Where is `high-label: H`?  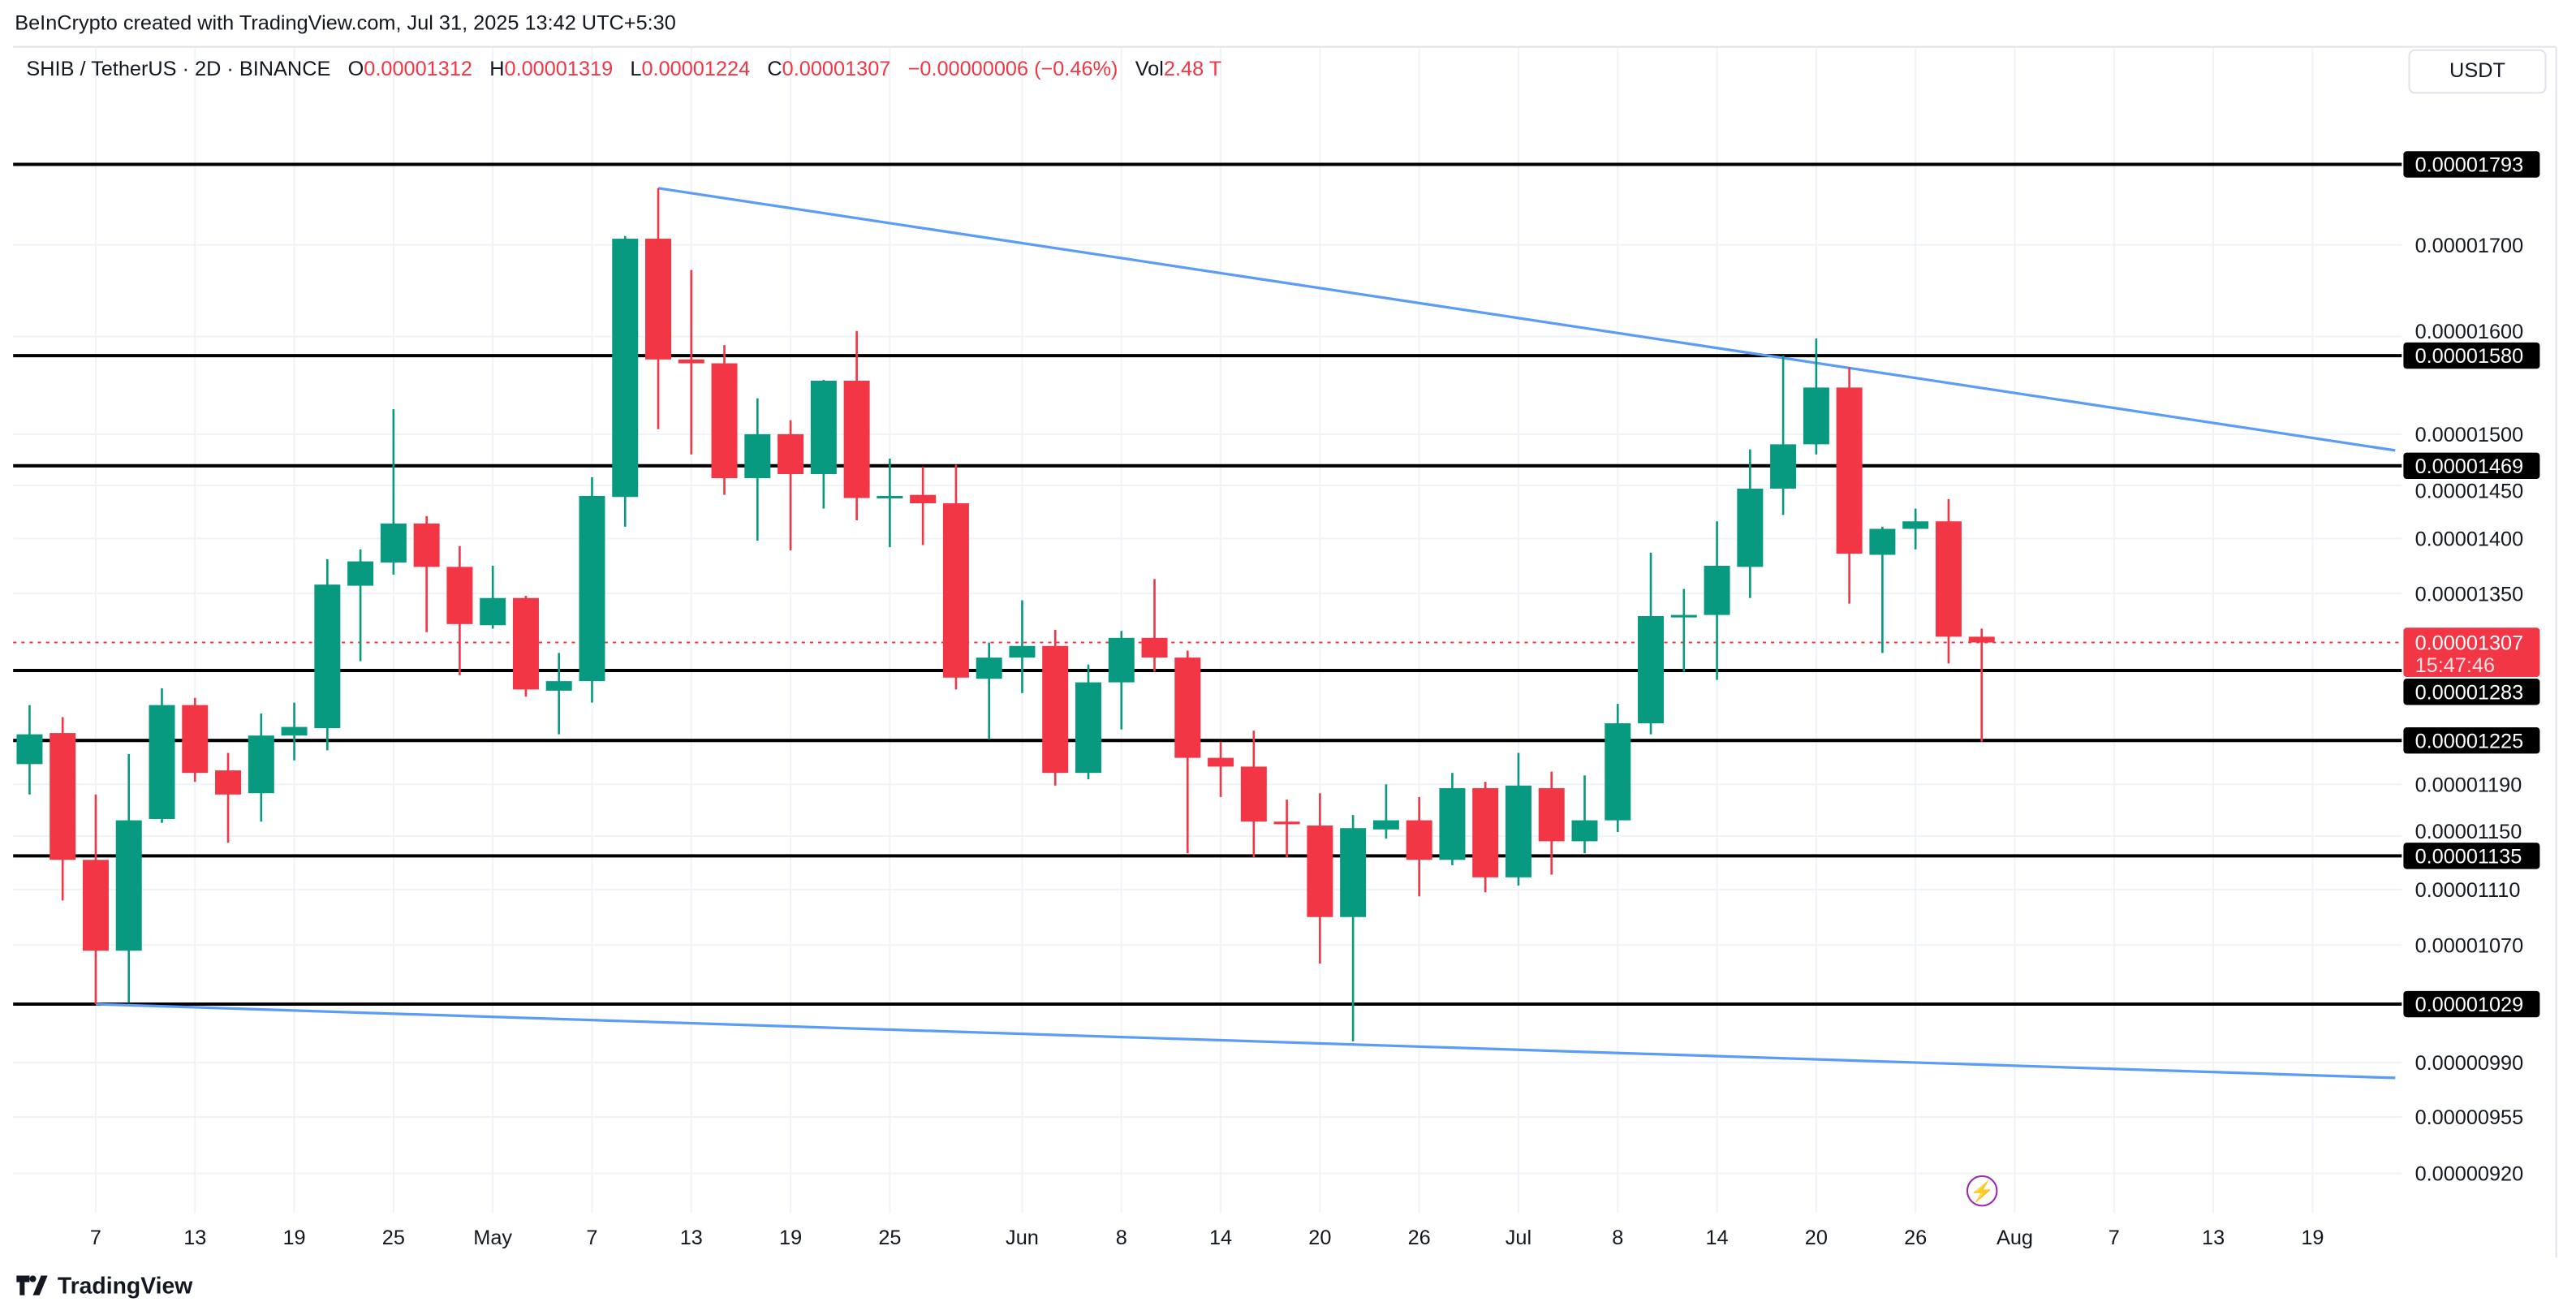 high-label: H is located at coordinates (497, 69).